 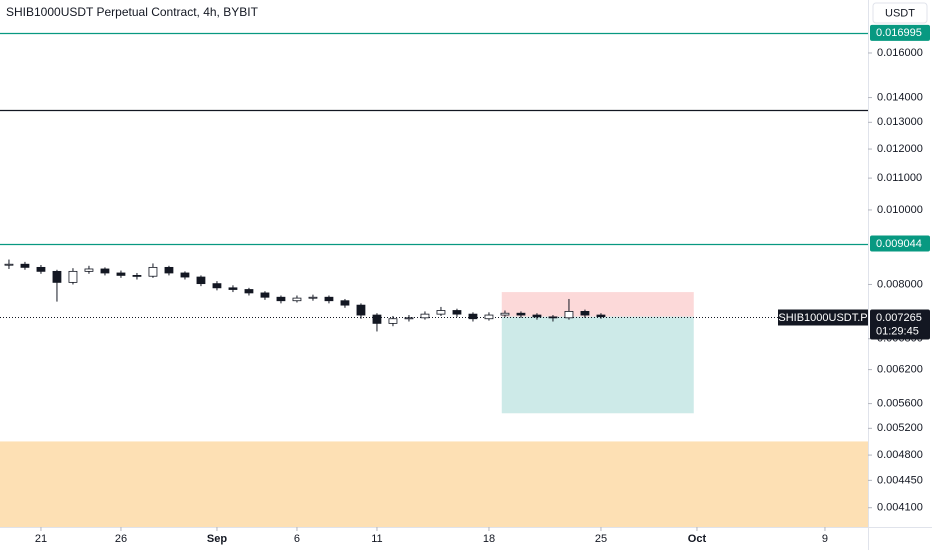 I want to click on x-tick-label: Oct, so click(x=697, y=539).